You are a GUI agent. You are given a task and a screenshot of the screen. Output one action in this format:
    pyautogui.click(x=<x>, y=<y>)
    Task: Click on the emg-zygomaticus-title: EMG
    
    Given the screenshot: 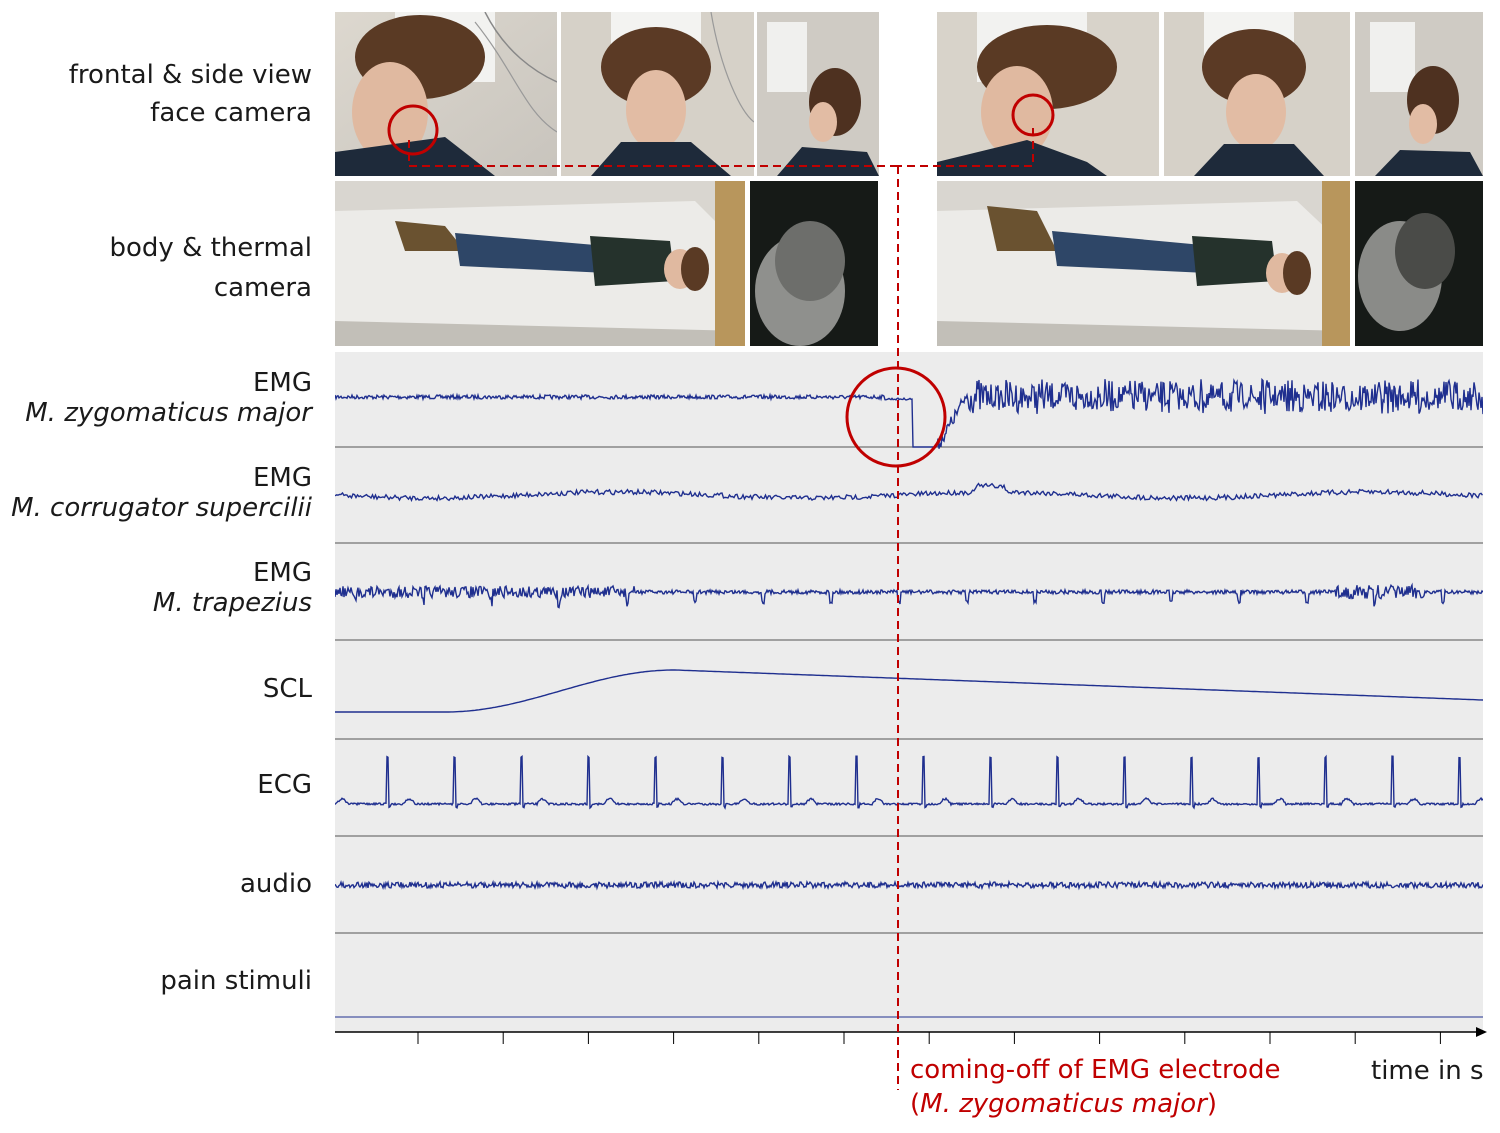 What is the action you would take?
    pyautogui.click(x=282, y=383)
    